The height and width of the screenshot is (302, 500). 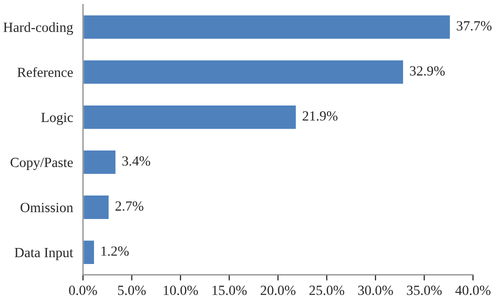 I want to click on y-tick-label: Hard-coding, so click(x=38, y=28).